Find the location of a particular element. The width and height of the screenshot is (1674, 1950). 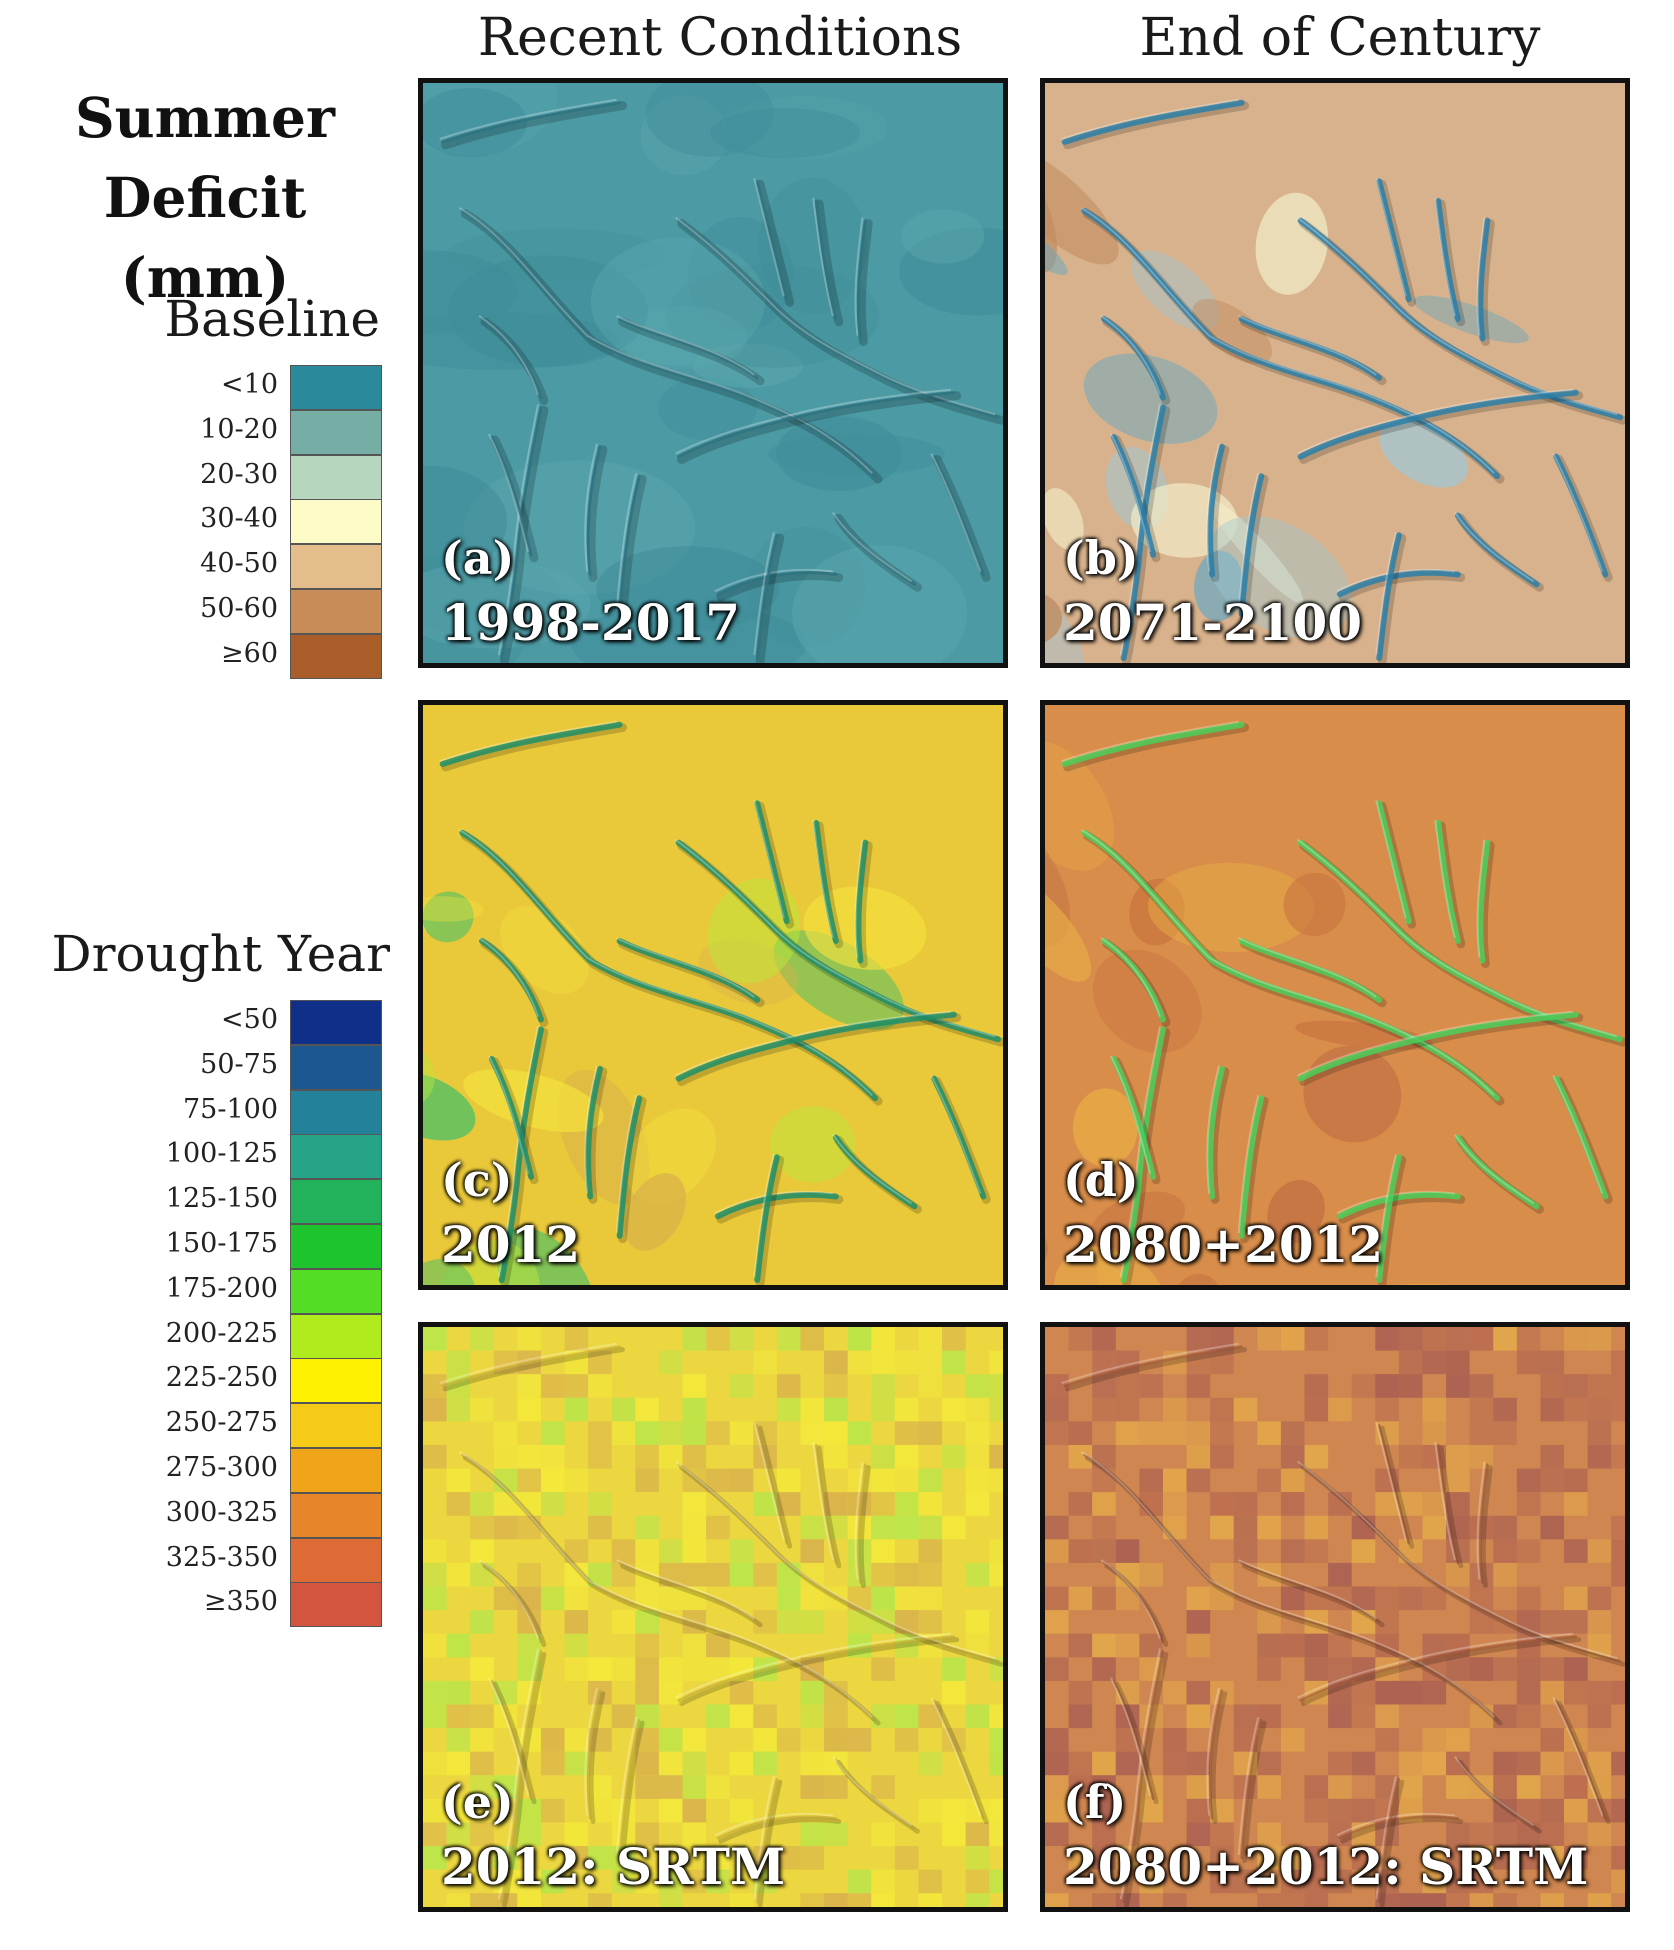

map-background is located at coordinates (1335, 995).